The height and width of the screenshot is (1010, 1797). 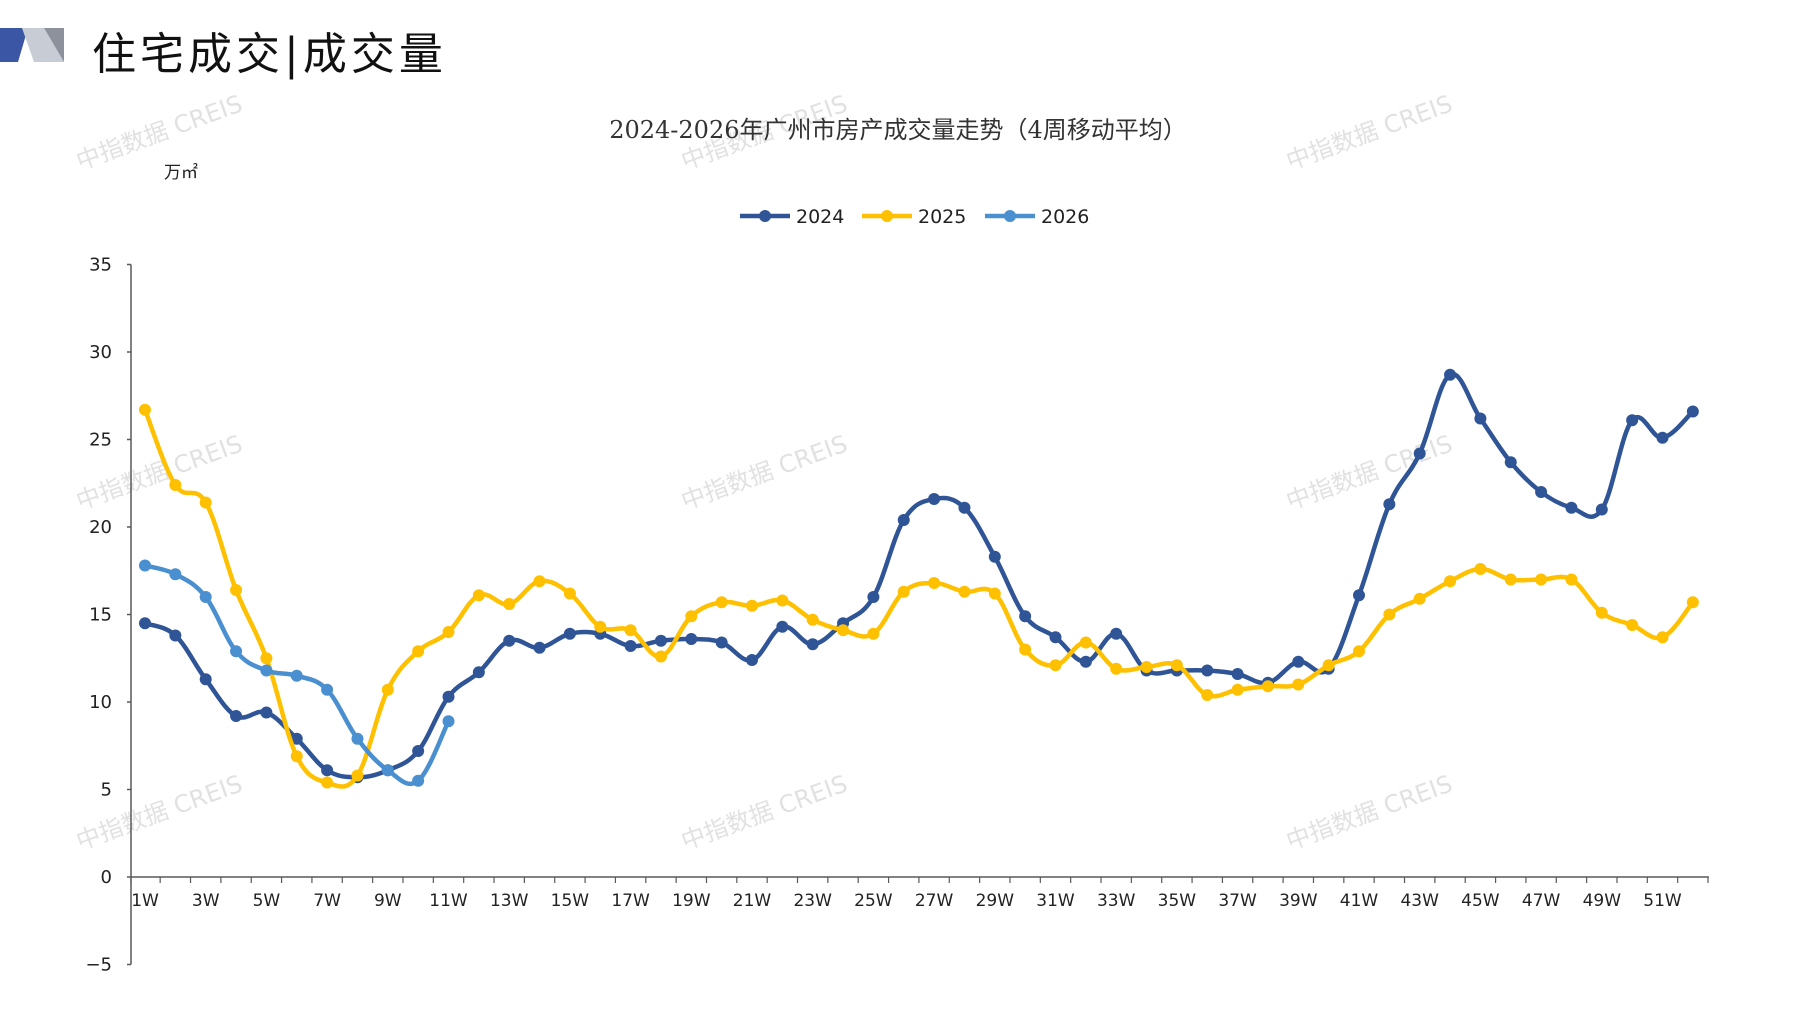 I want to click on y-axis-unit: 万㎡, so click(x=181, y=173).